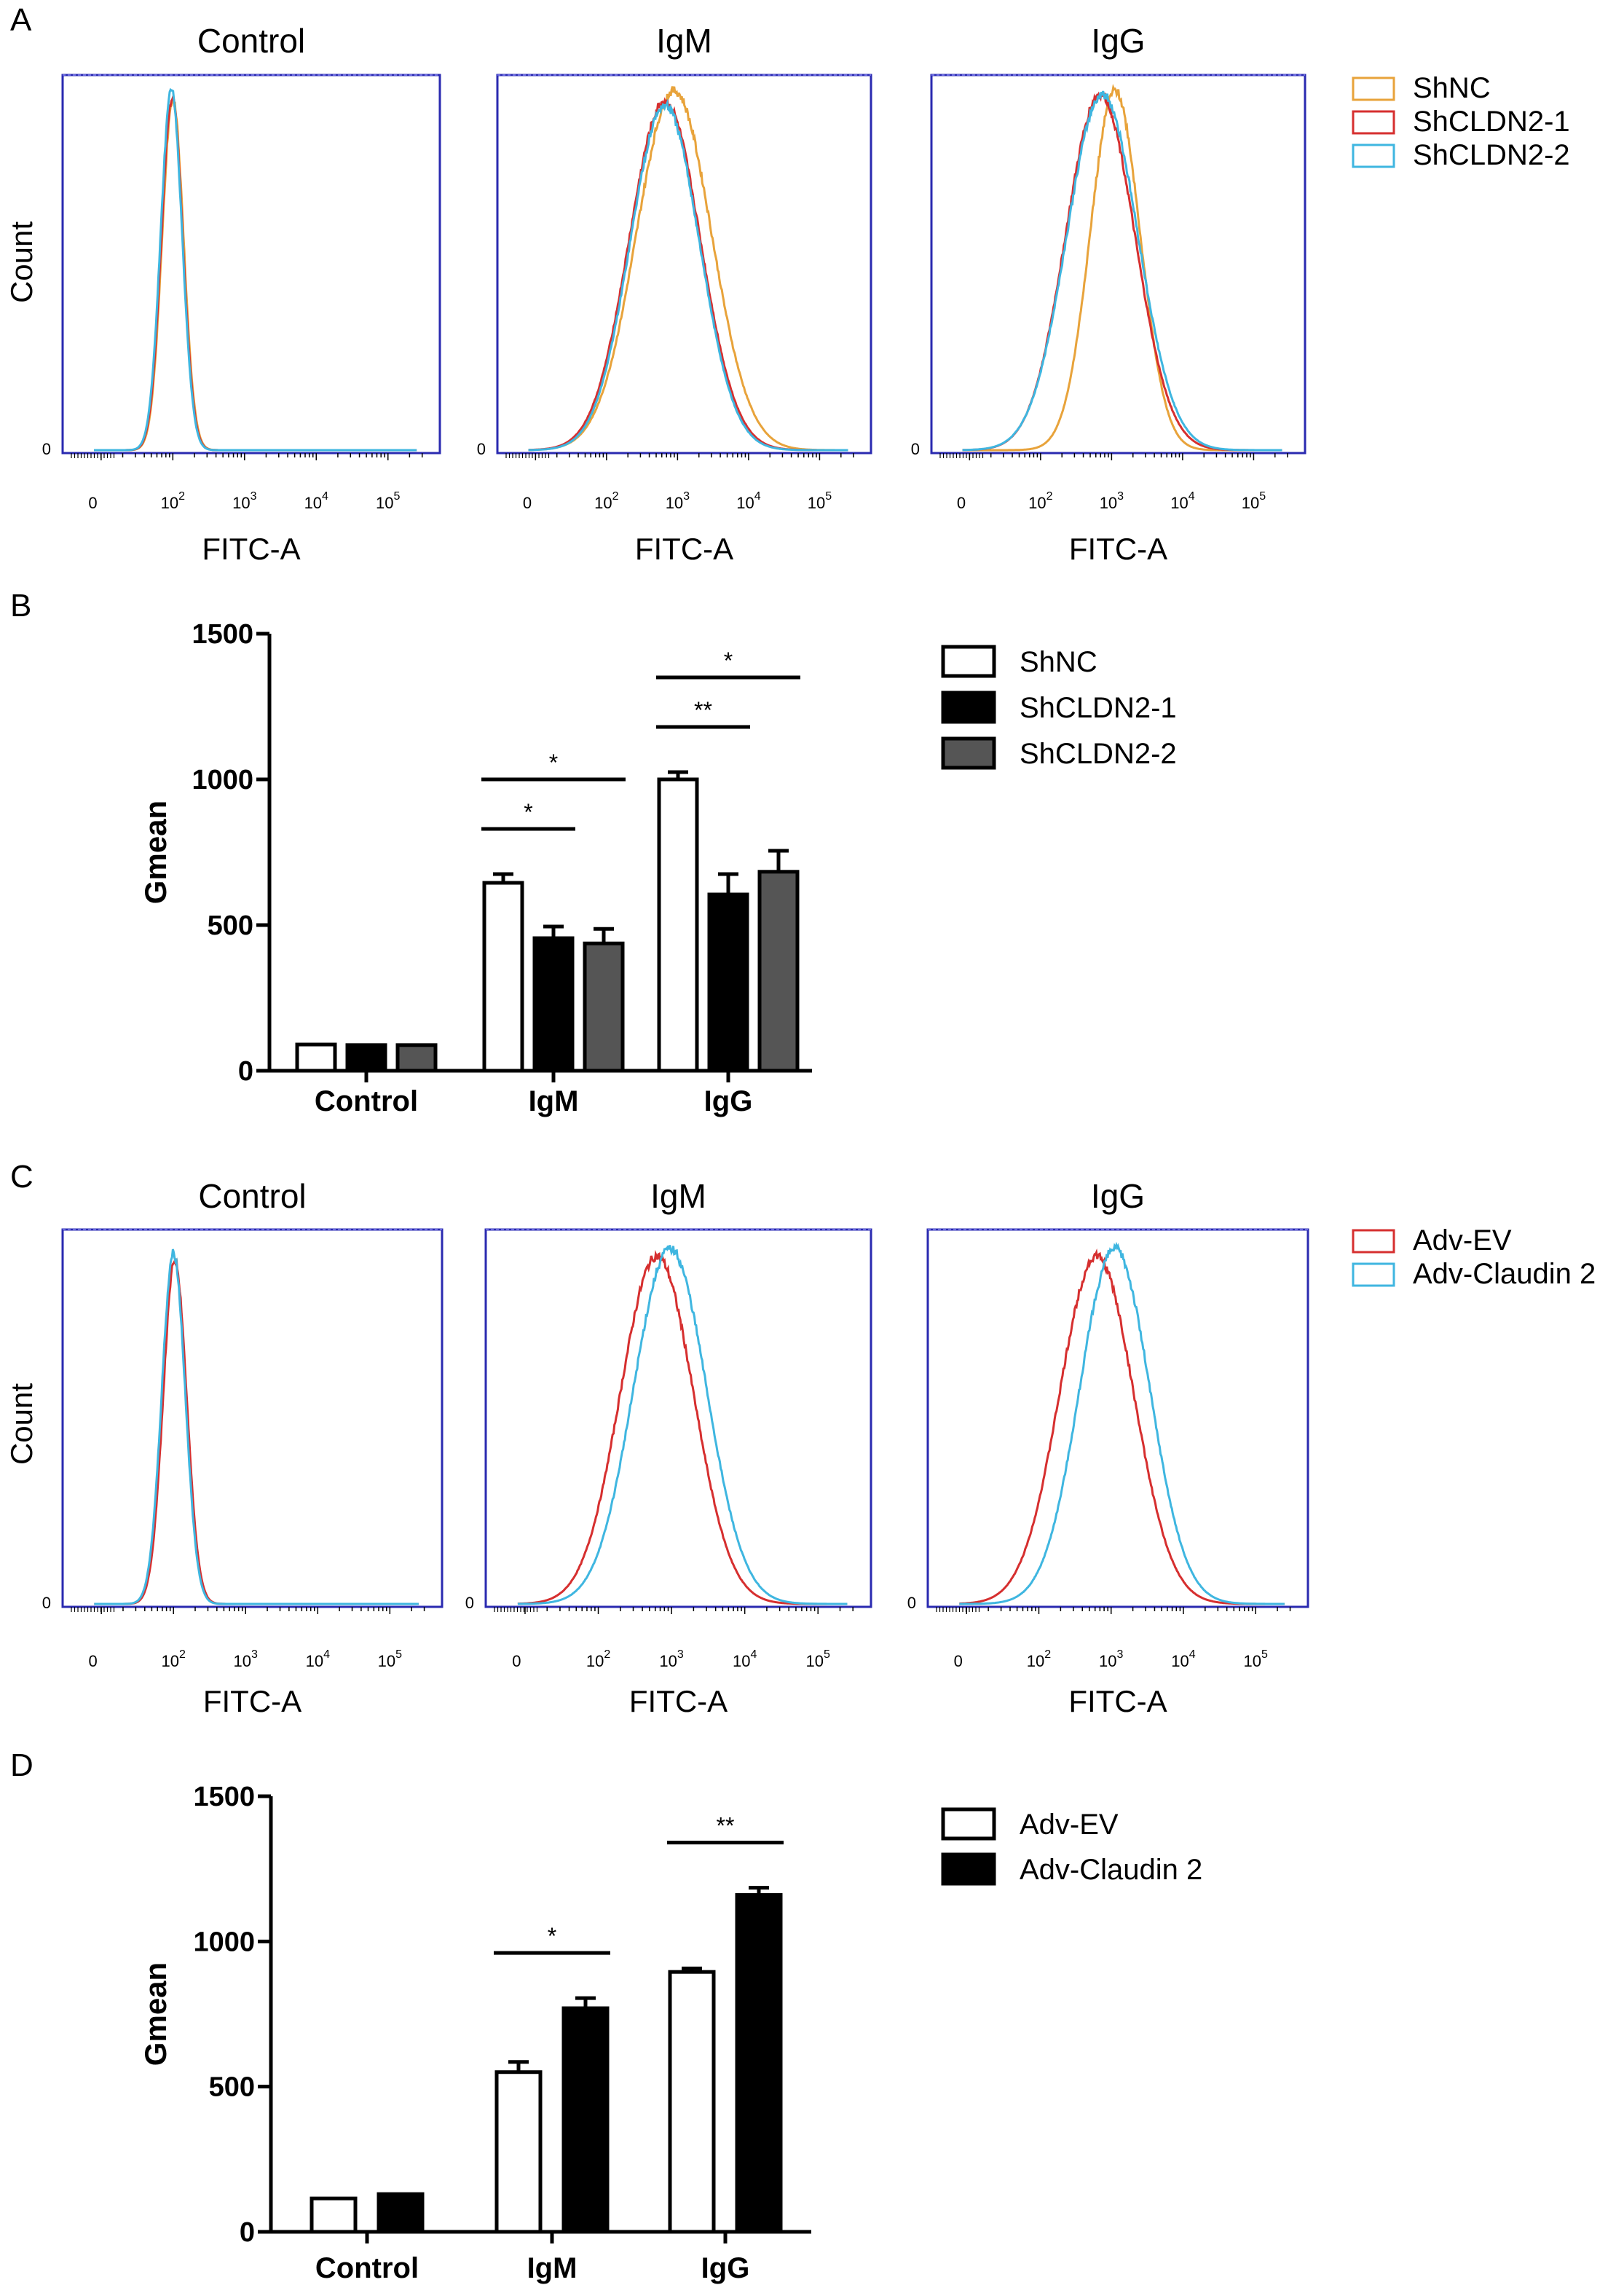  Describe the element at coordinates (21, 1424) in the screenshot. I see `y-axis-label: Count` at that location.